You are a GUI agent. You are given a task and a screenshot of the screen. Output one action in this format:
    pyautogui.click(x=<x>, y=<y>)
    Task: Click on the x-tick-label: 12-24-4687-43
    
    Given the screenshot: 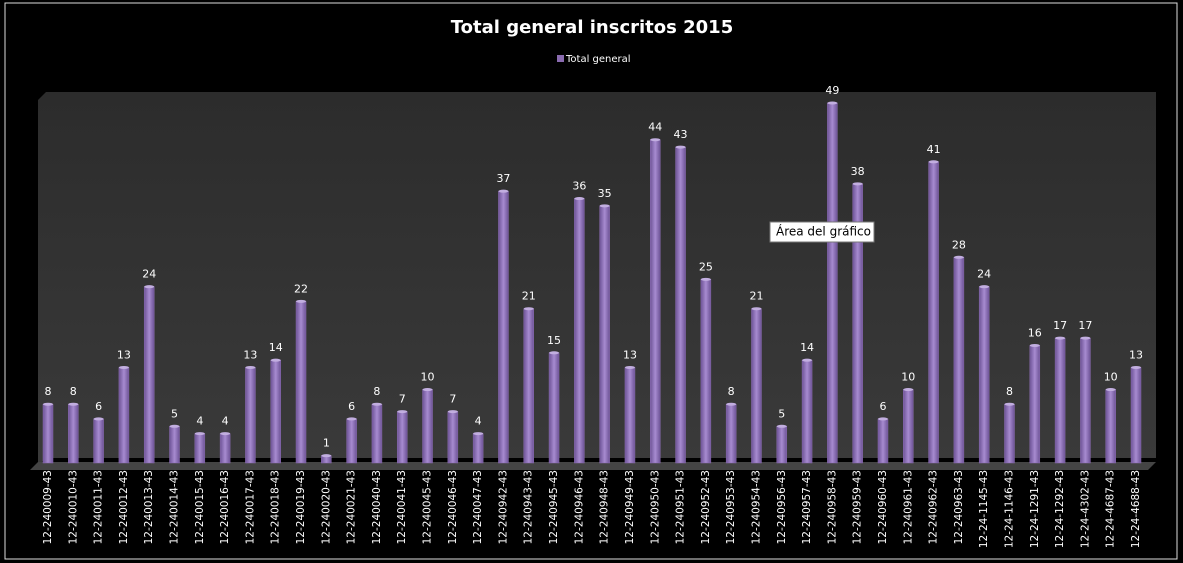 What is the action you would take?
    pyautogui.click(x=1111, y=509)
    